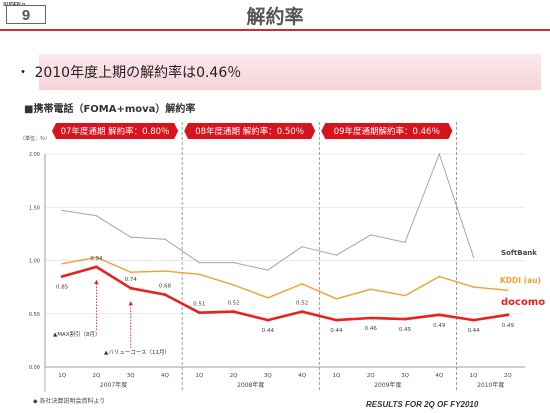 The height and width of the screenshot is (413, 550). Describe the element at coordinates (26, 14) in the screenshot. I see `slide-number: 9` at that location.